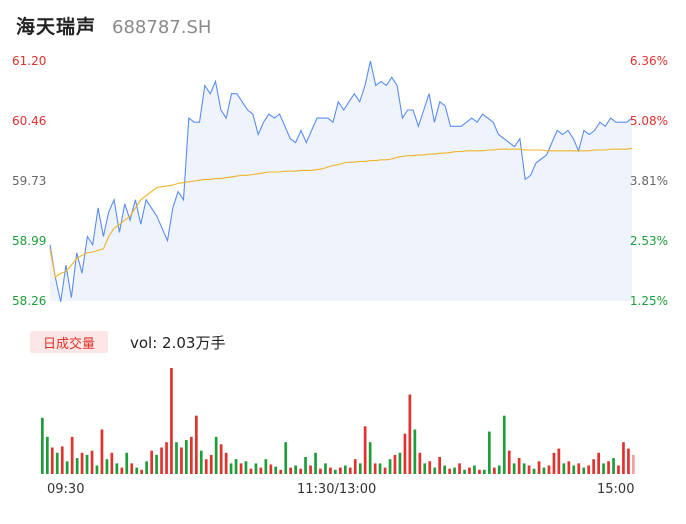 This screenshot has width=686, height=524. I want to click on time-label-close: 15:00, so click(616, 489).